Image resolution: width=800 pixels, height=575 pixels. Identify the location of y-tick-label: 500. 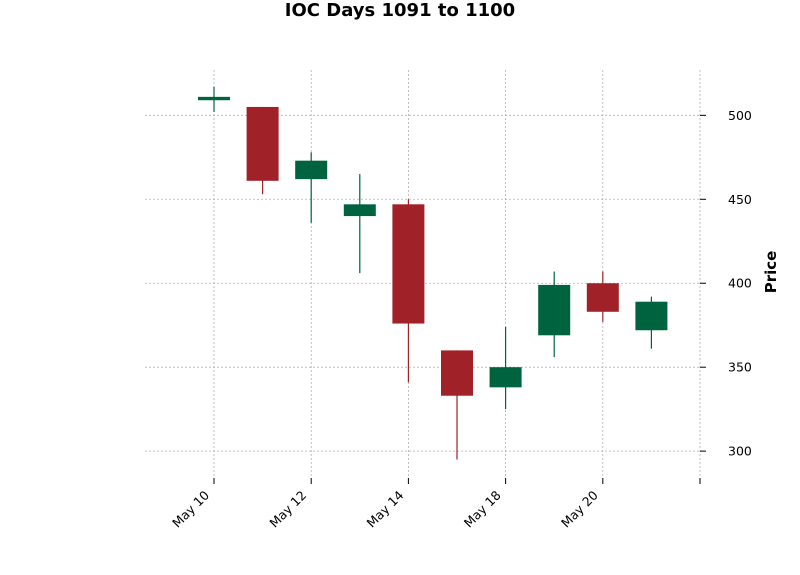
(740, 115).